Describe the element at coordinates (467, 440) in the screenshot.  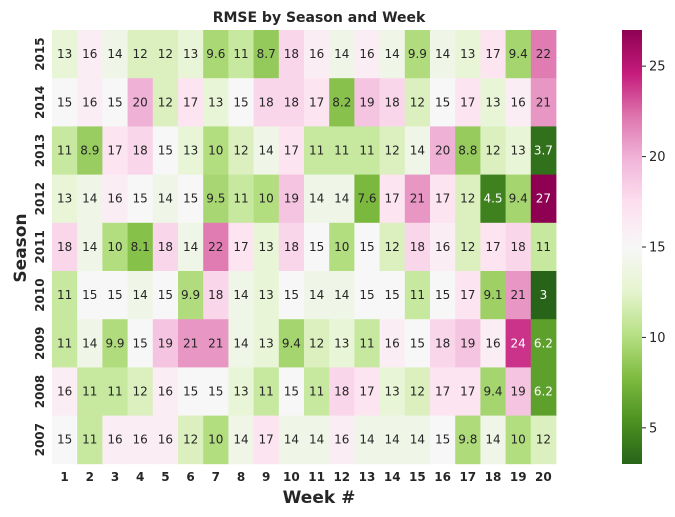
I see `cell-value-label: 9.8` at that location.